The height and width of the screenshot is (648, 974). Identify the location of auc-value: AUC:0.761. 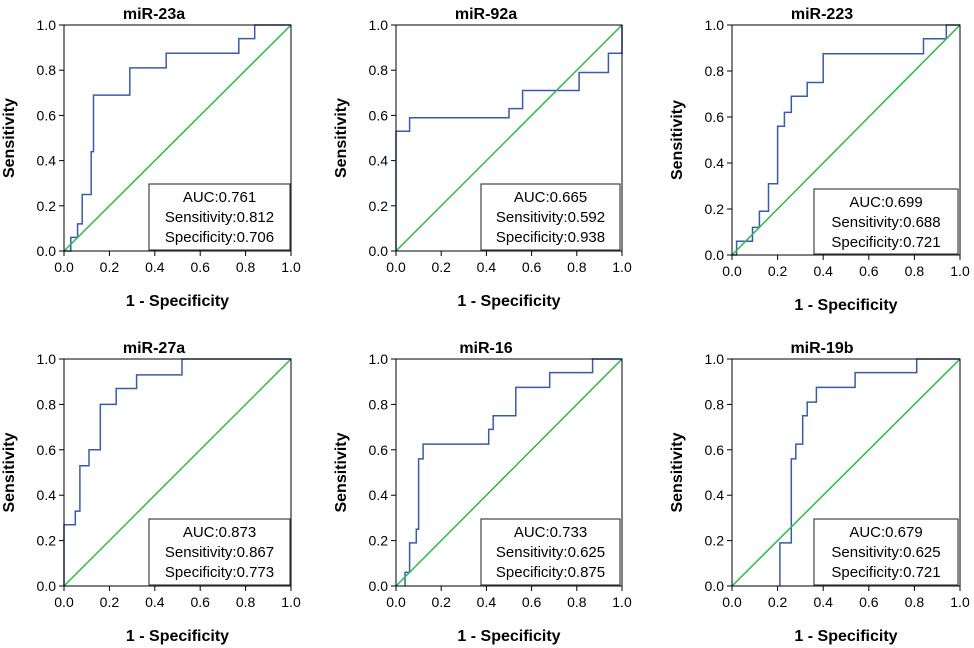
(219, 197).